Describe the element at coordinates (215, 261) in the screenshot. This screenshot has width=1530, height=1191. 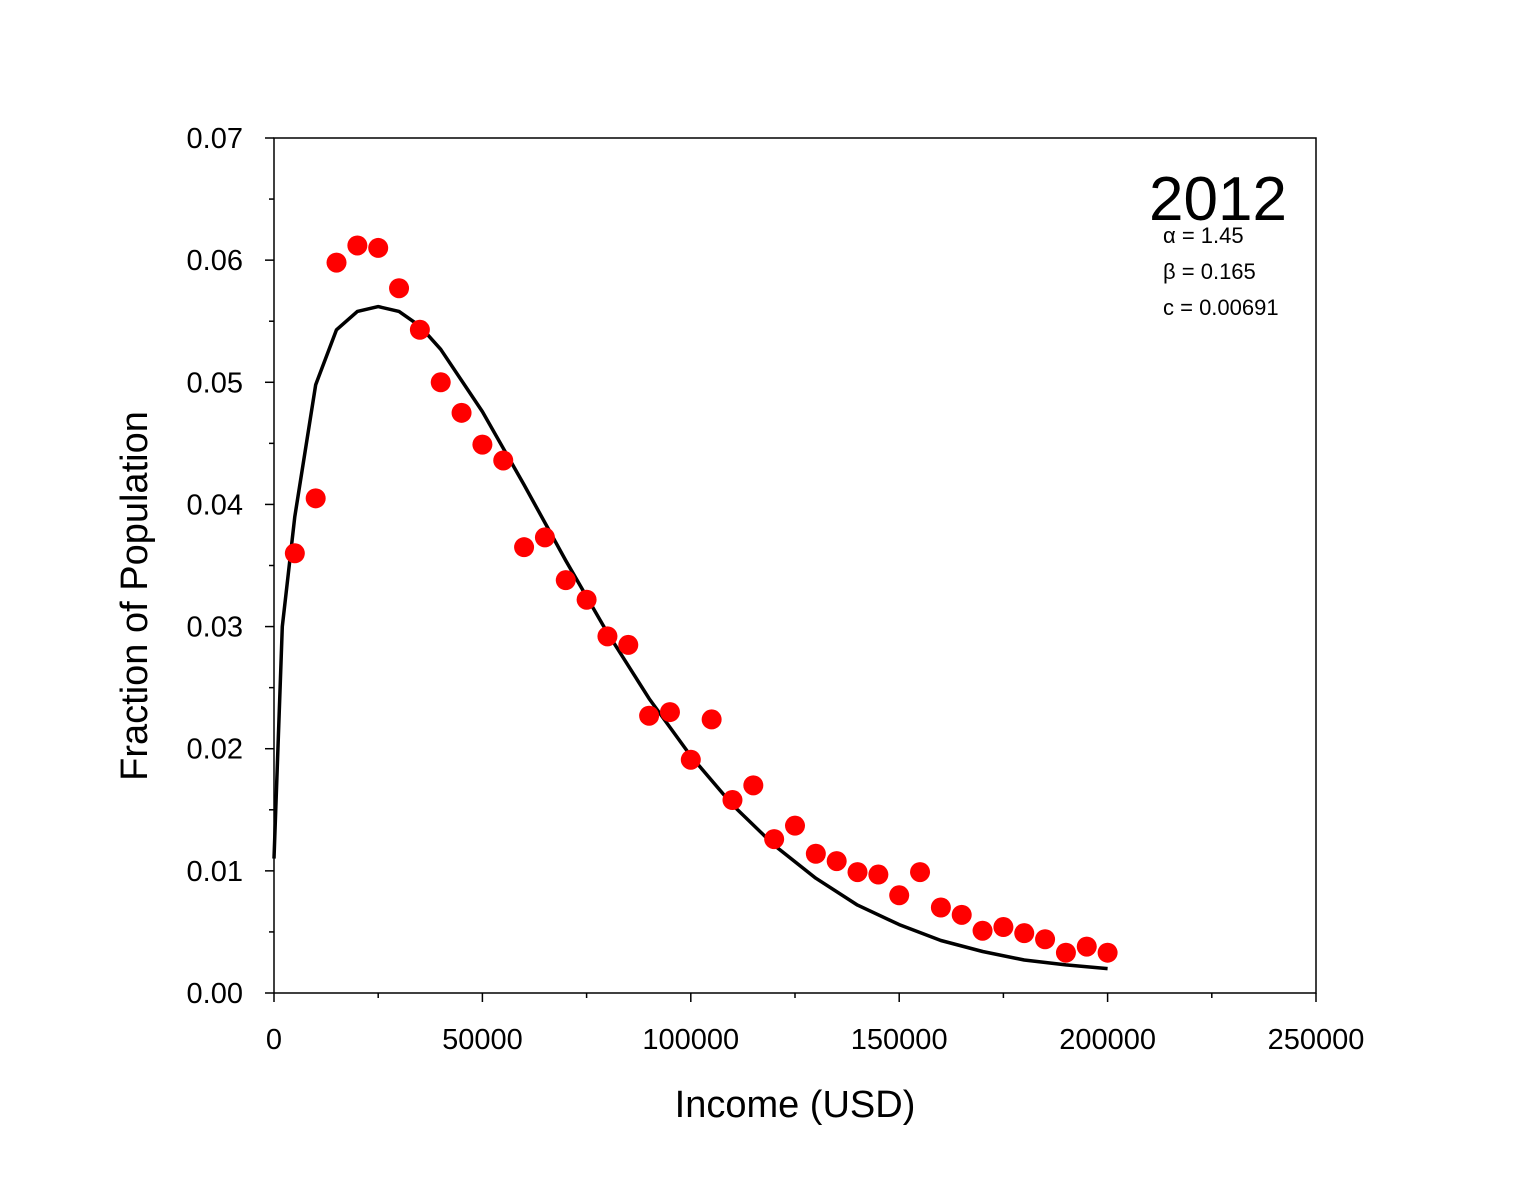
I see `y-tick-label: 0.06` at that location.